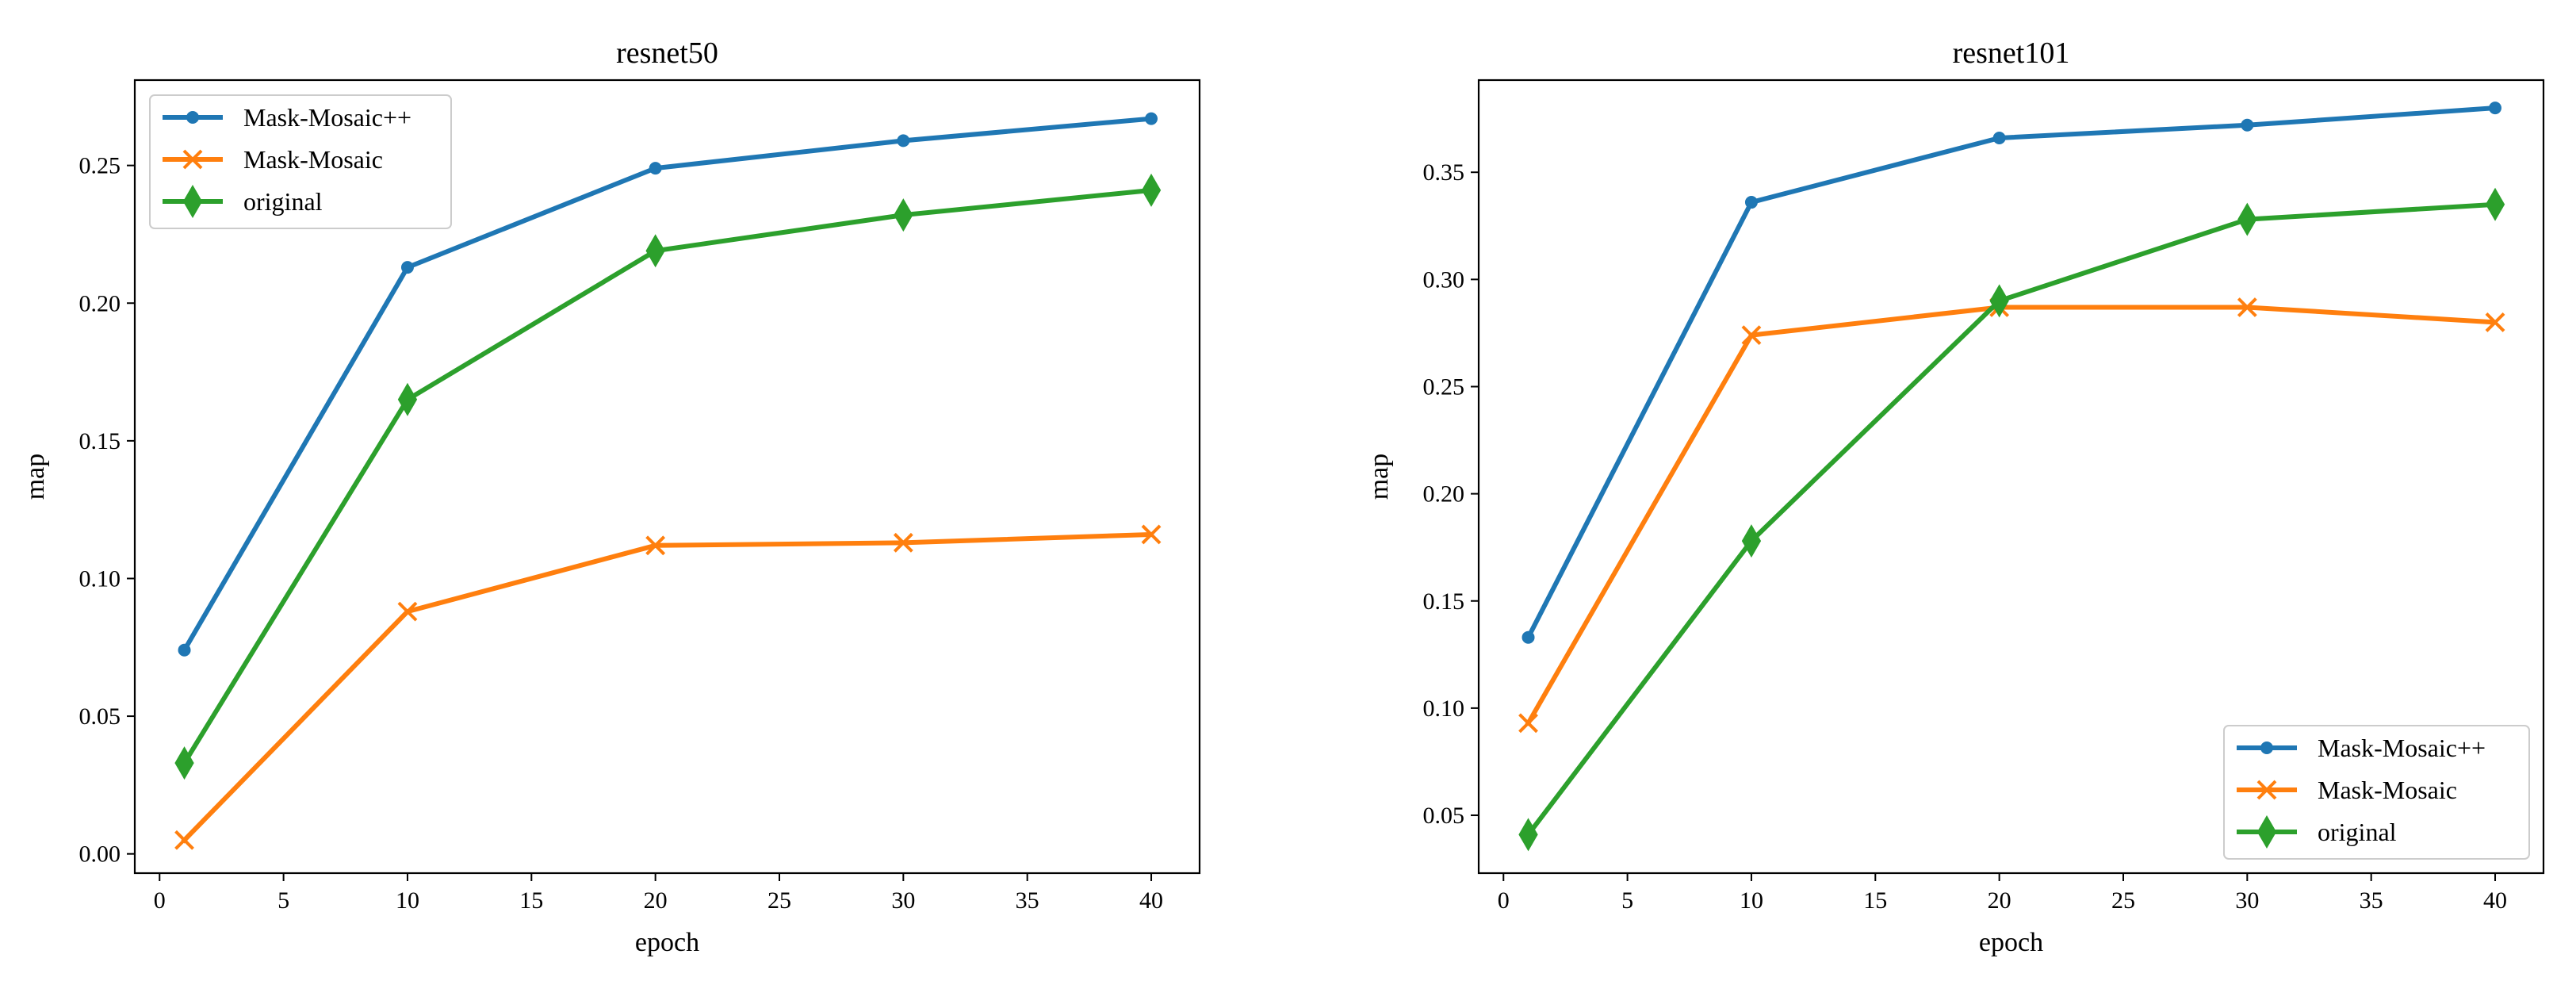 The height and width of the screenshot is (981, 2576). I want to click on chart-title: resnet50, so click(667, 53).